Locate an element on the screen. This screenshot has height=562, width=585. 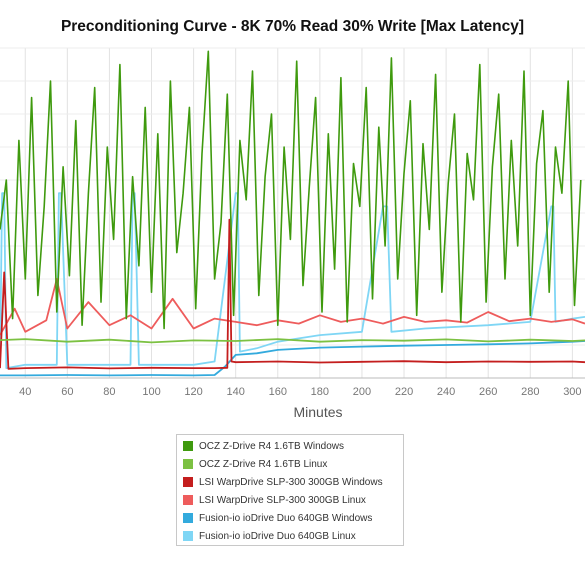
legend-label: Fusion-io ioDrive Duo 640GB Linux is located at coordinates (277, 536).